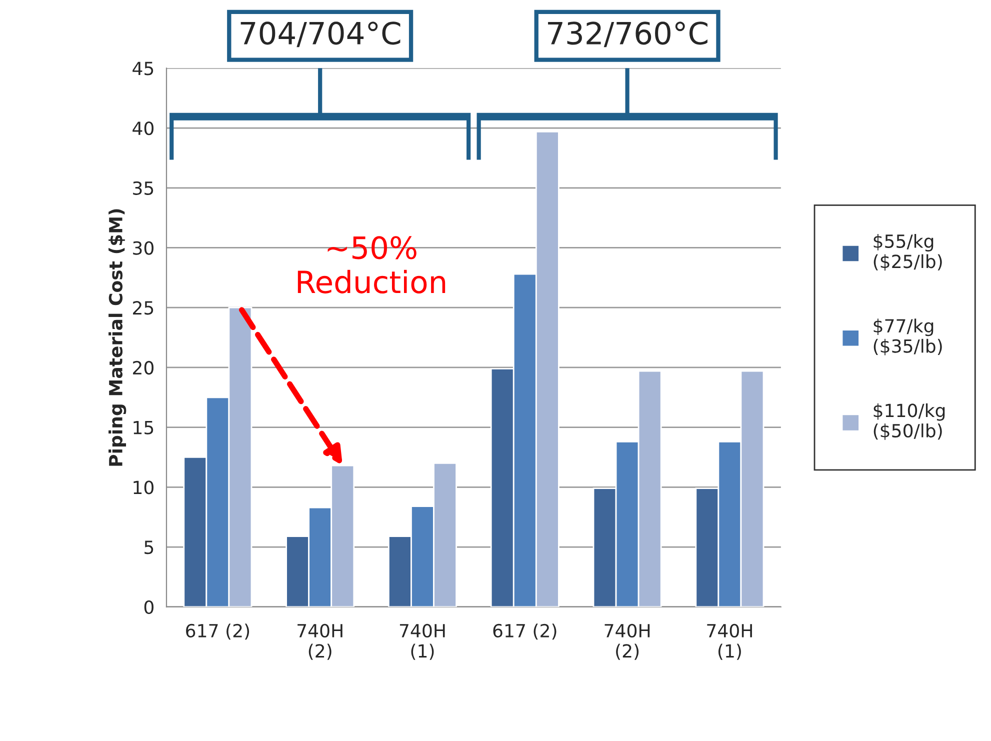  I want to click on legend-label: $77/kg ($35/lb), so click(908, 337).